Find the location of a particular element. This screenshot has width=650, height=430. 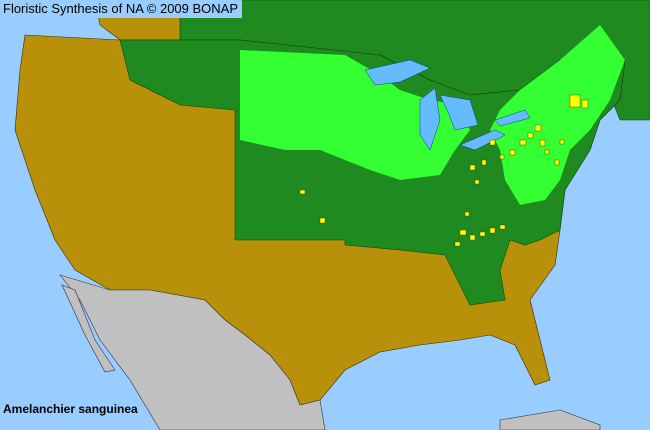

present-counties-midwest is located at coordinates (355, 115).